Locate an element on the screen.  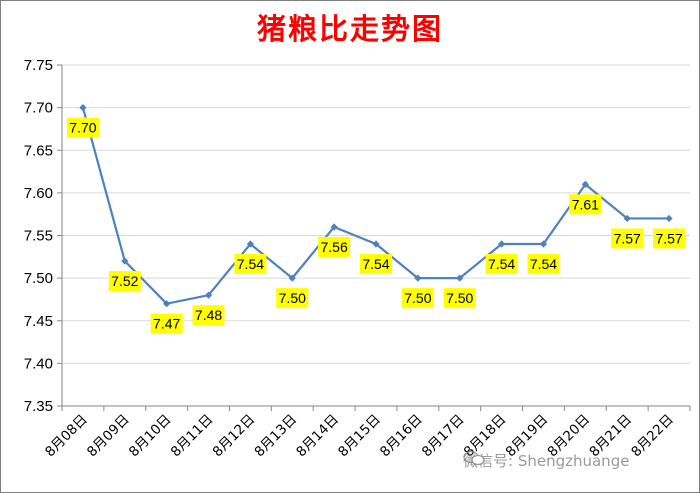
data-label: 7.61 is located at coordinates (585, 204).